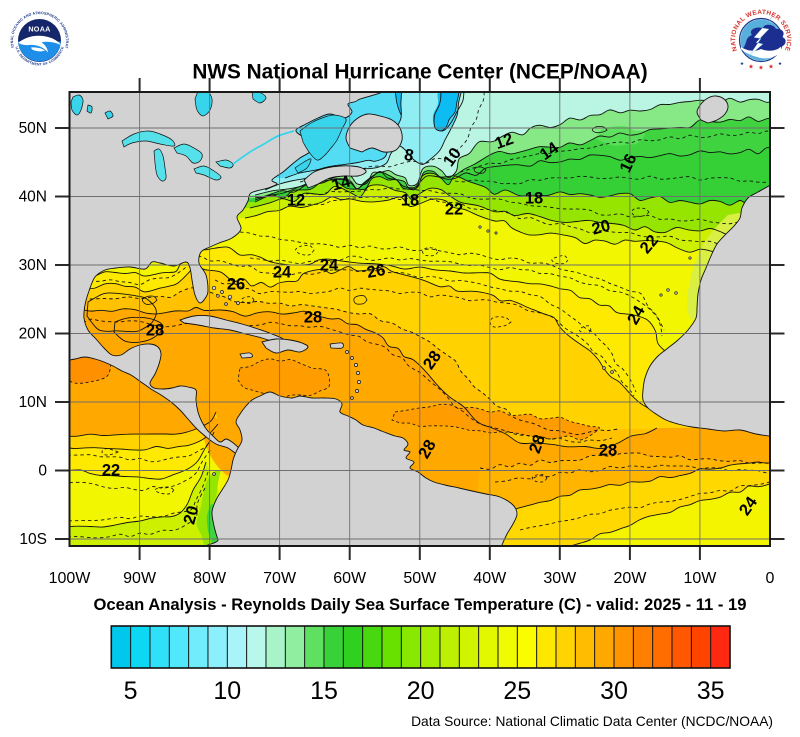 The height and width of the screenshot is (737, 800). I want to click on svg-text: 40N, so click(33, 197).